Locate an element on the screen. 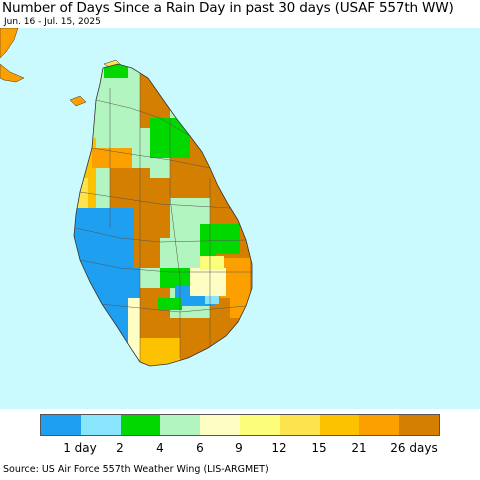 The width and height of the screenshot is (480, 480). india-landmass is located at coordinates (9, 43).